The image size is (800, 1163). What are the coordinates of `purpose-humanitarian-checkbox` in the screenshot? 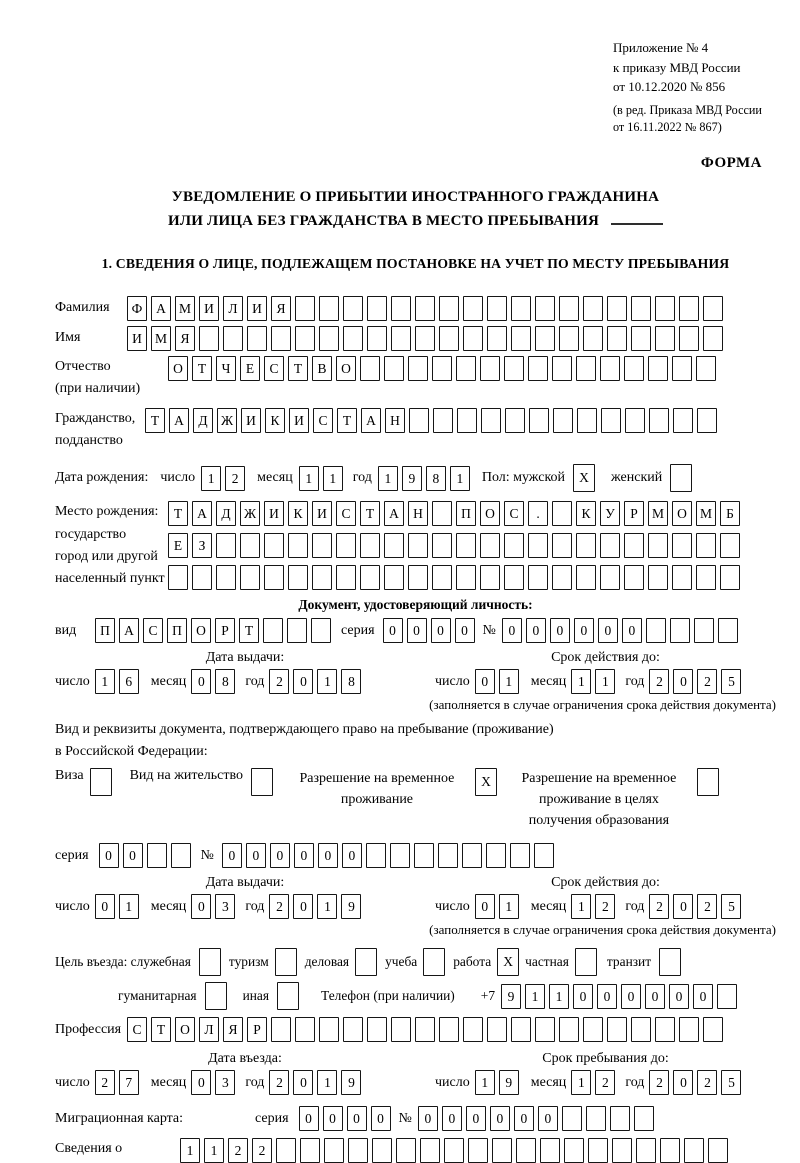 It's located at (215, 996).